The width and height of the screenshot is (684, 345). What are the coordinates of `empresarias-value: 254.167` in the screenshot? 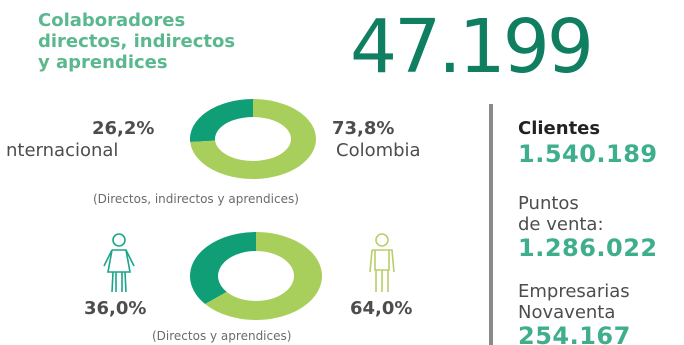 It's located at (574, 333).